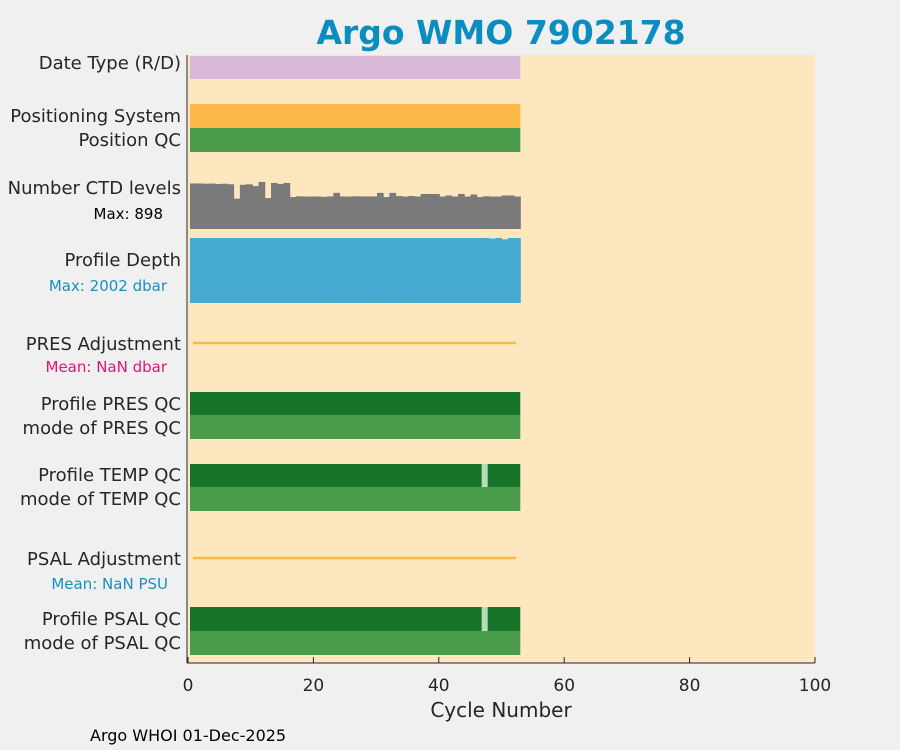 The height and width of the screenshot is (750, 900). I want to click on x-tick-label: 0, so click(188, 686).